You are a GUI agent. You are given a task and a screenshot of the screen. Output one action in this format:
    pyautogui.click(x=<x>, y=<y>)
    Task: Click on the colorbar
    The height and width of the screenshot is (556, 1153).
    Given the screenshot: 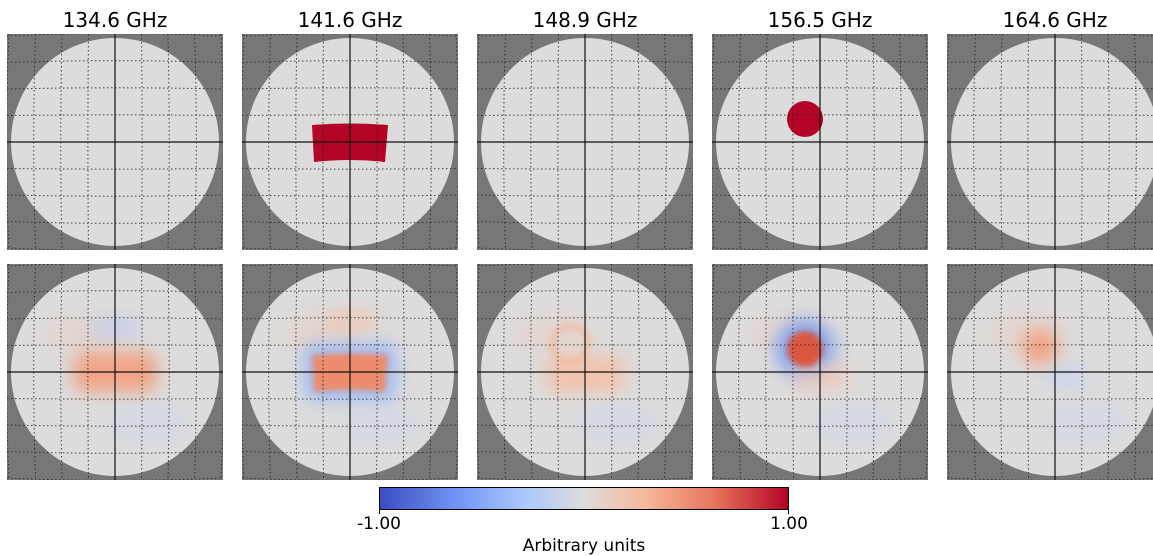 What is the action you would take?
    pyautogui.click(x=584, y=498)
    